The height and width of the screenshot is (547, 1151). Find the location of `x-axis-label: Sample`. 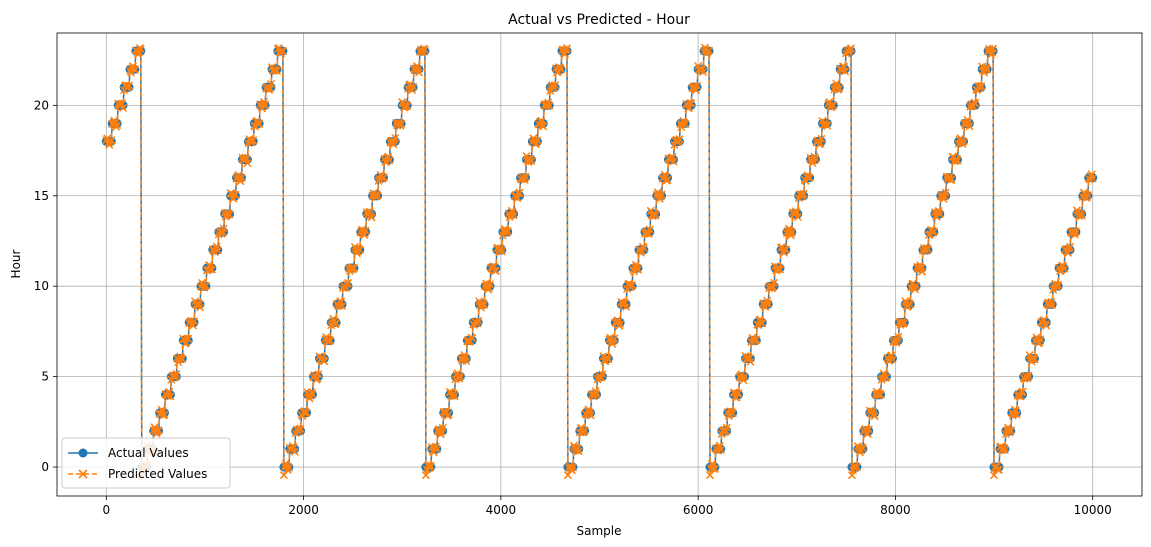

x-axis-label: Sample is located at coordinates (599, 531).